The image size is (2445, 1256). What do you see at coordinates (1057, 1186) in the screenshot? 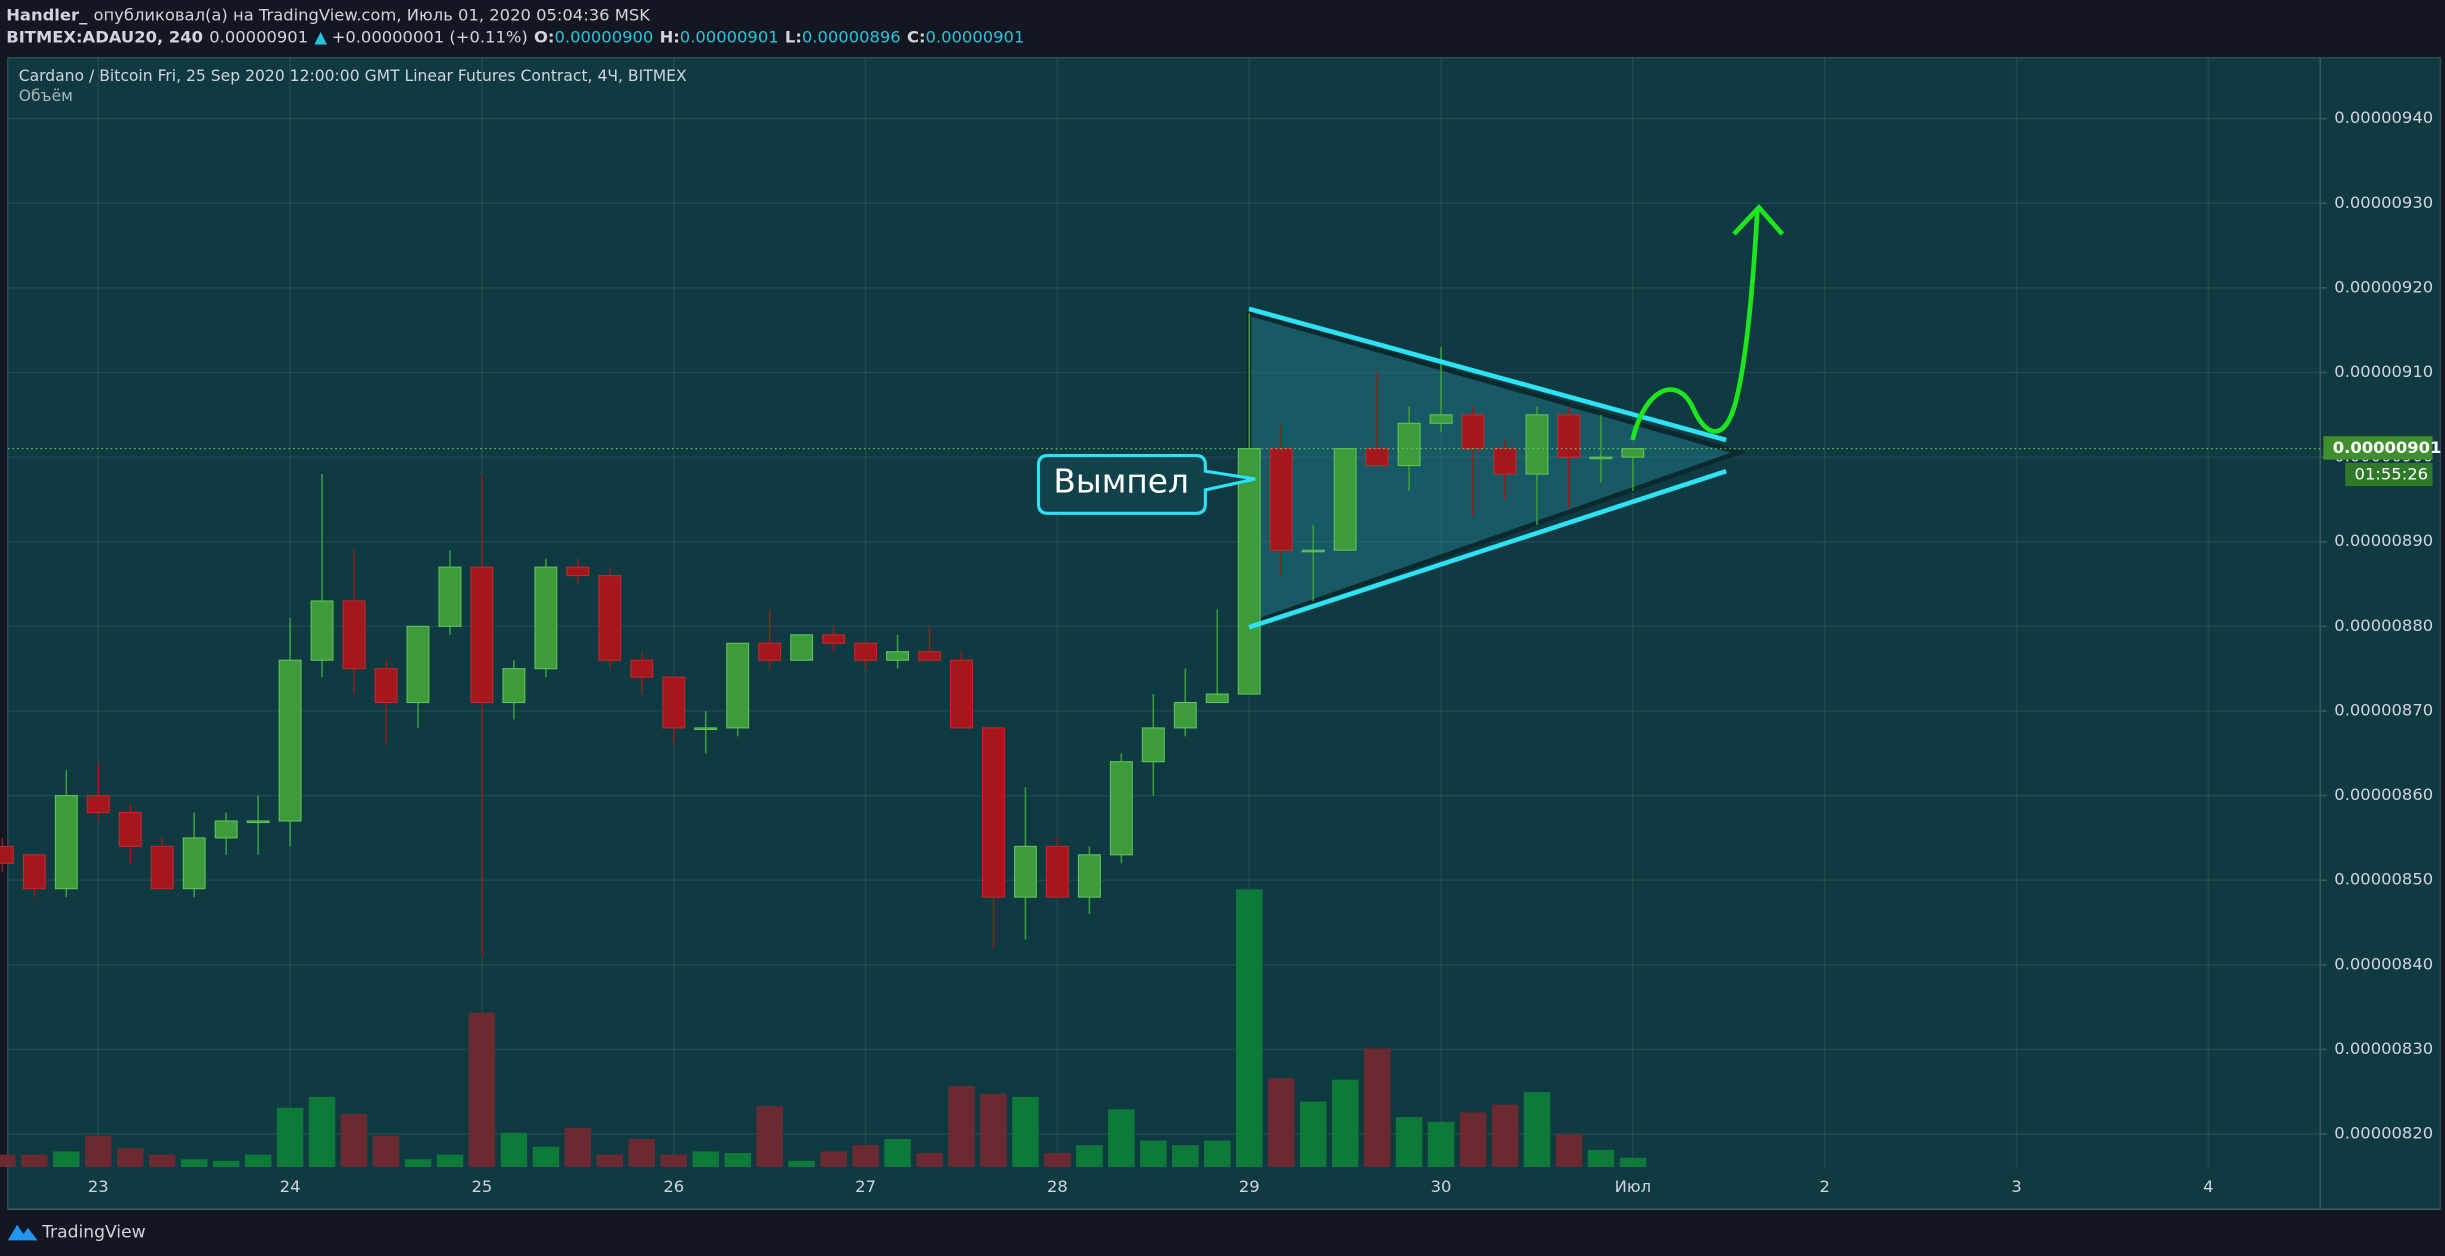
I see `x-tick-label: 28` at bounding box center [1057, 1186].